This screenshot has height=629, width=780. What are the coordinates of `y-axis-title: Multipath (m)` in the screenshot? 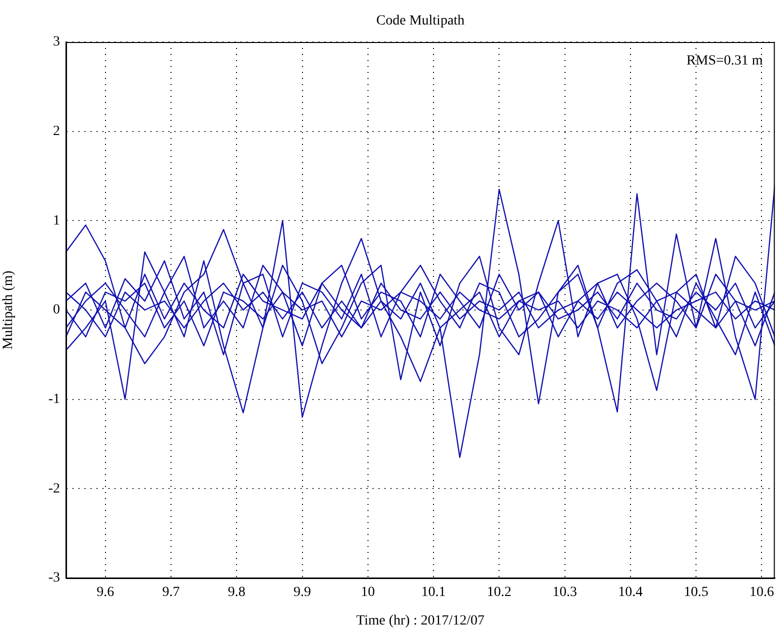 It's located at (8, 310).